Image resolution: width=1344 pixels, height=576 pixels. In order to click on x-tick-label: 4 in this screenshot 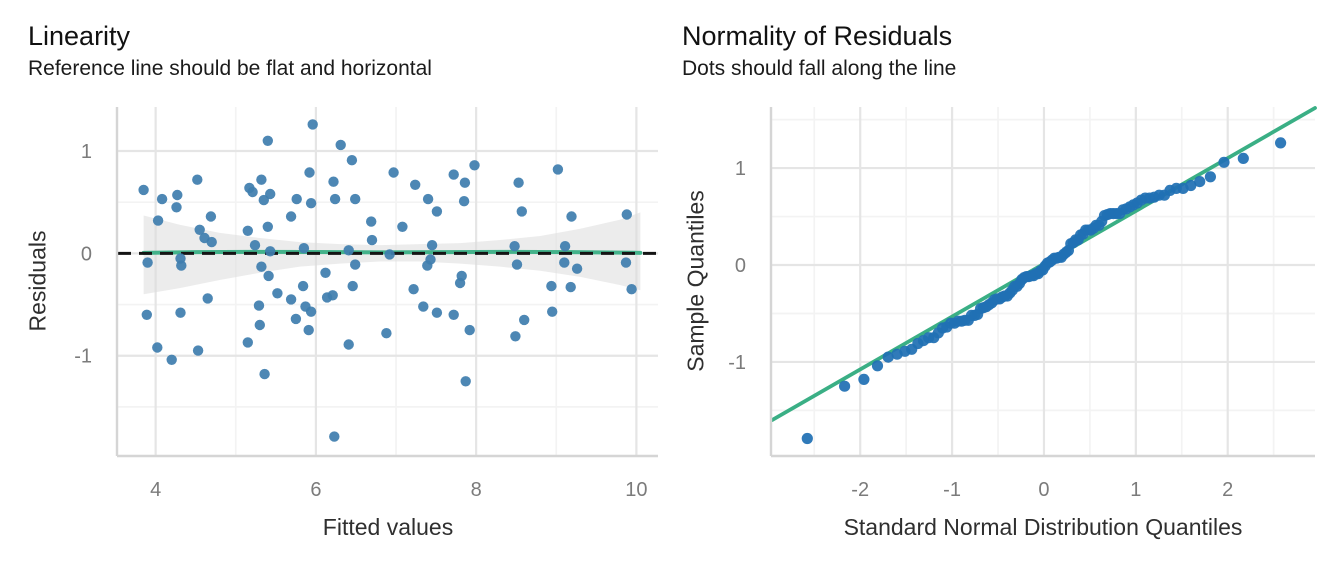, I will do `click(155, 490)`.